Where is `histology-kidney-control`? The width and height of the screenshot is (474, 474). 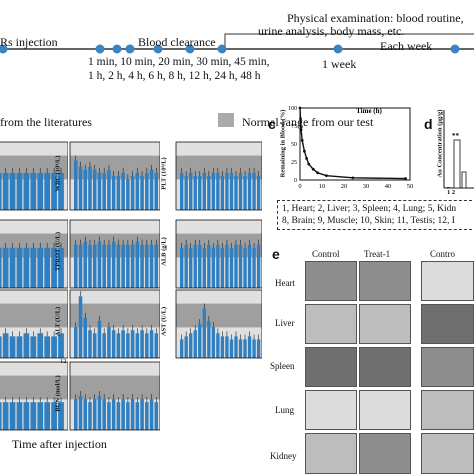
histology-kidney-control is located at coordinates (331, 453).